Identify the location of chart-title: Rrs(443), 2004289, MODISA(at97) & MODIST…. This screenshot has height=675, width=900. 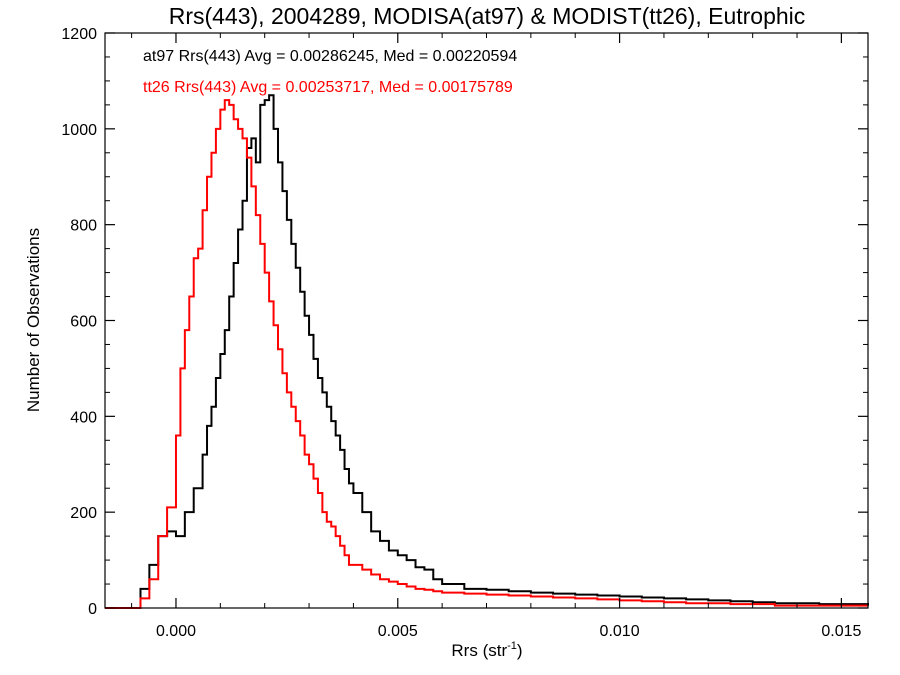
(487, 16).